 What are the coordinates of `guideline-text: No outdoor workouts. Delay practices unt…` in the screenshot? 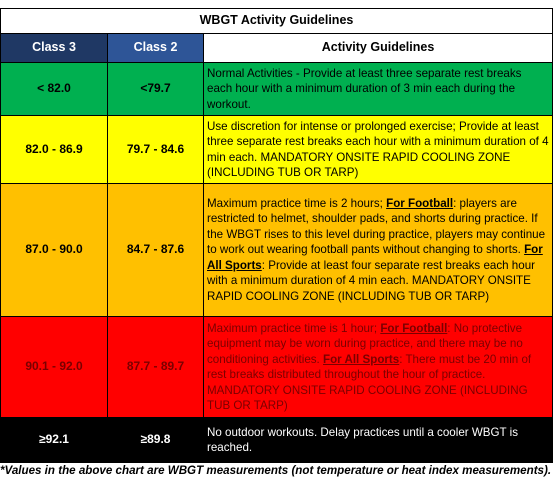 It's located at (363, 440).